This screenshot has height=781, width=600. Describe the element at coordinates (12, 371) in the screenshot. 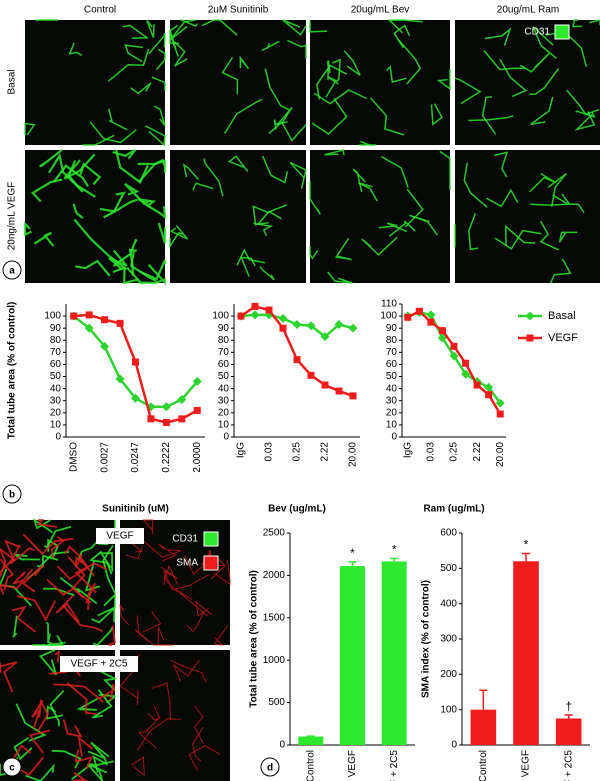

I see `y-axis-title: Total tube area (% of control)` at that location.